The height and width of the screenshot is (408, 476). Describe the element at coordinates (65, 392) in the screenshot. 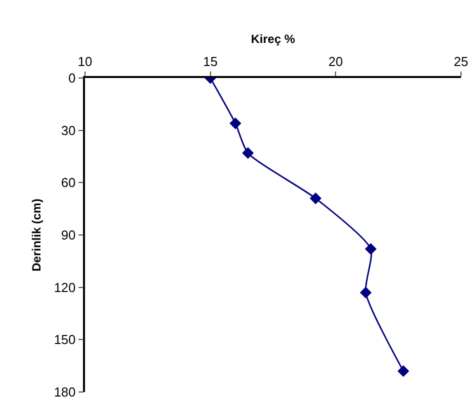

I see `y-tick-label: 180` at that location.